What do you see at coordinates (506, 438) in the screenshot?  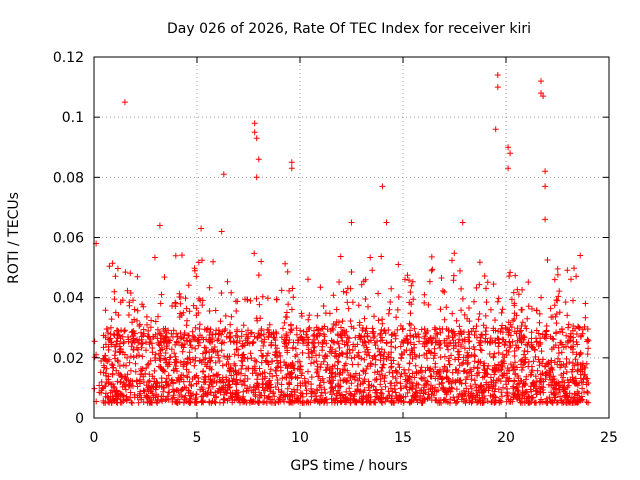 I see `x-tick-label: 20` at bounding box center [506, 438].